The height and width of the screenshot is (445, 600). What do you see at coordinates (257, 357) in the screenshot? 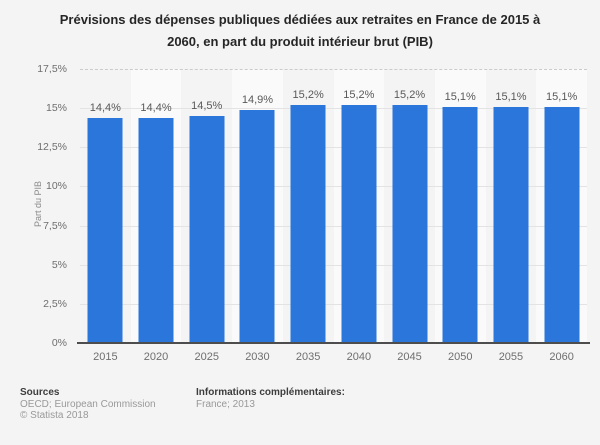
I see `x-tick-label: 2030` at bounding box center [257, 357].